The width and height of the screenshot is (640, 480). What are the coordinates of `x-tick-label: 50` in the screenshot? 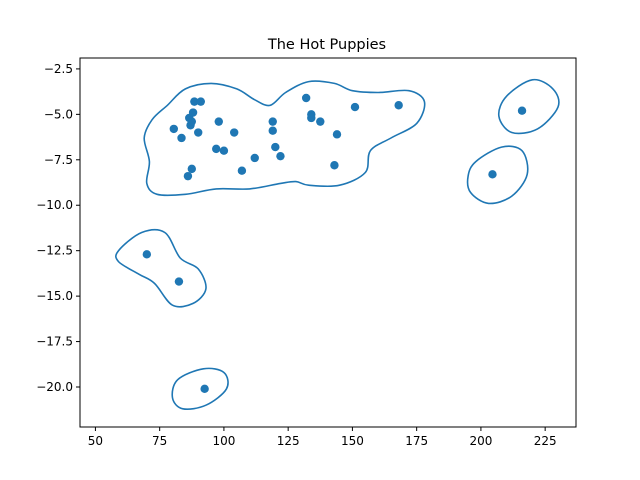 It's located at (95, 441).